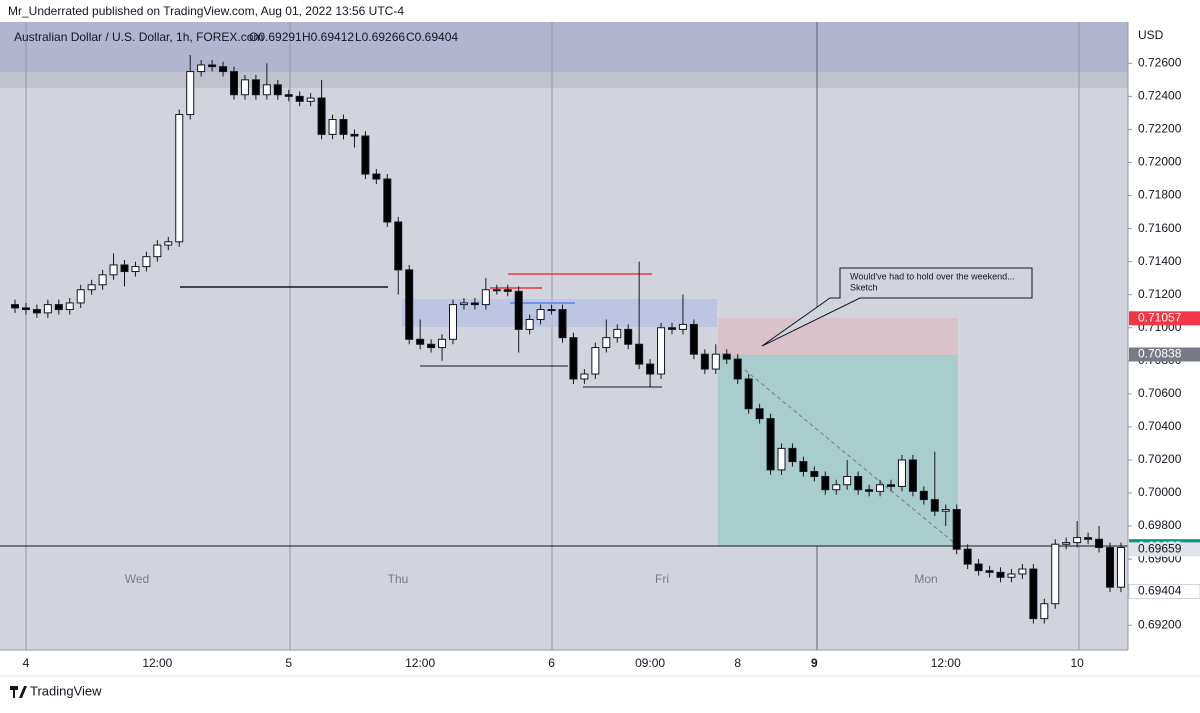 This screenshot has height=713, width=1200. I want to click on x-tick-label: 12:00, so click(420, 663).